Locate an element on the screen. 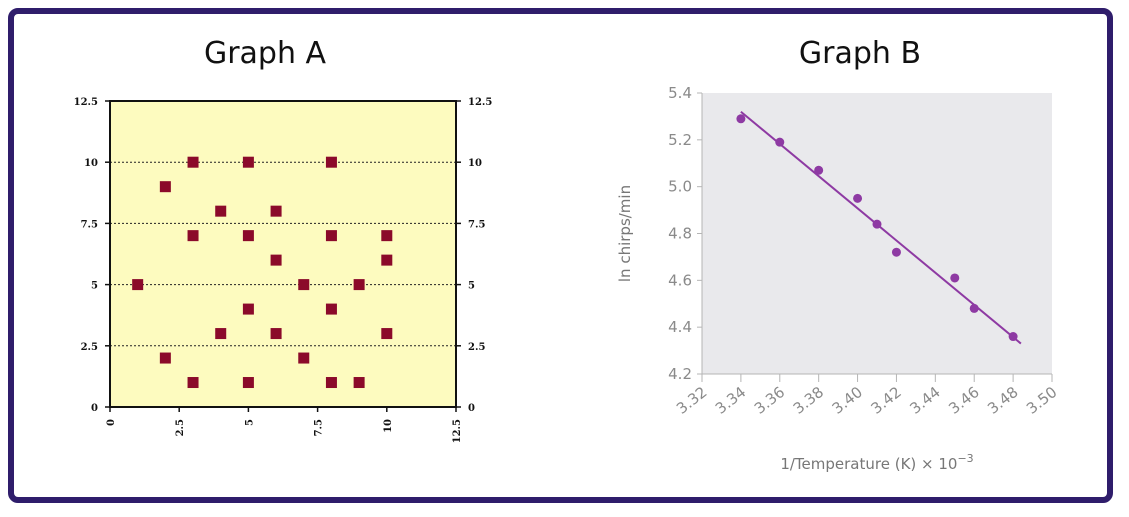  graph-b-ytick-label: 5.2 is located at coordinates (680, 140).